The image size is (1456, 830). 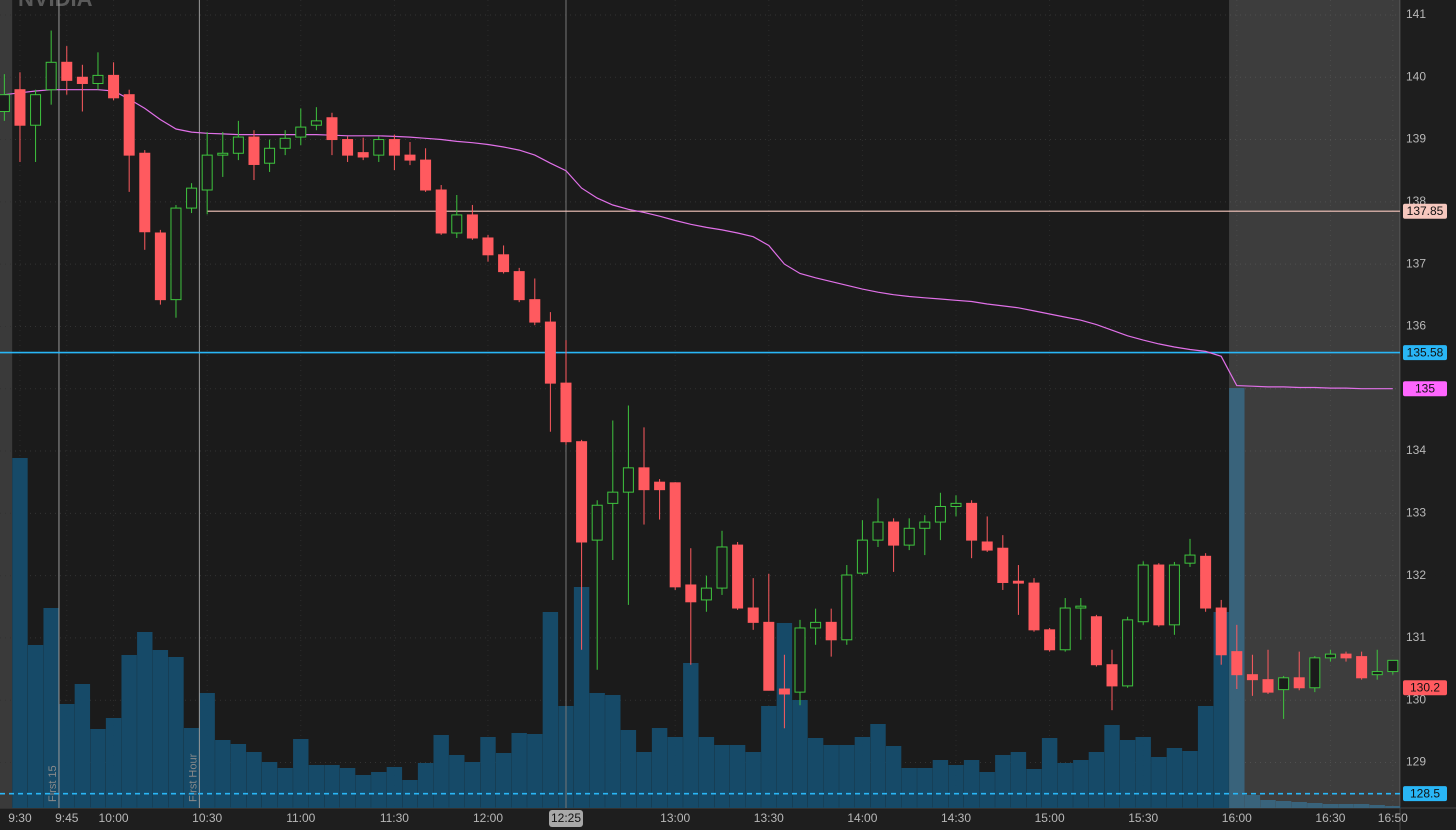 What do you see at coordinates (1416, 762) in the screenshot?
I see `y-tick-label: 129` at bounding box center [1416, 762].